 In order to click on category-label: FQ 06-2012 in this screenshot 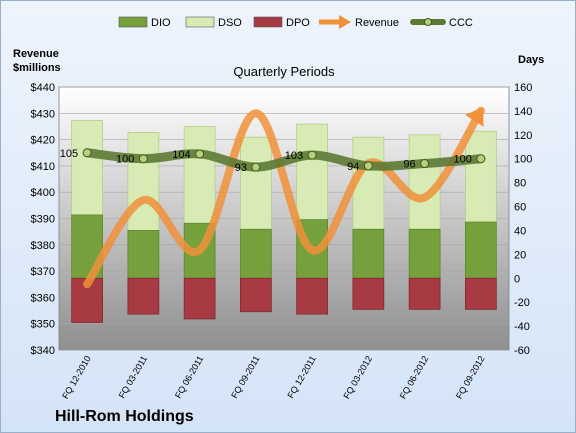, I will do `click(414, 377)`.